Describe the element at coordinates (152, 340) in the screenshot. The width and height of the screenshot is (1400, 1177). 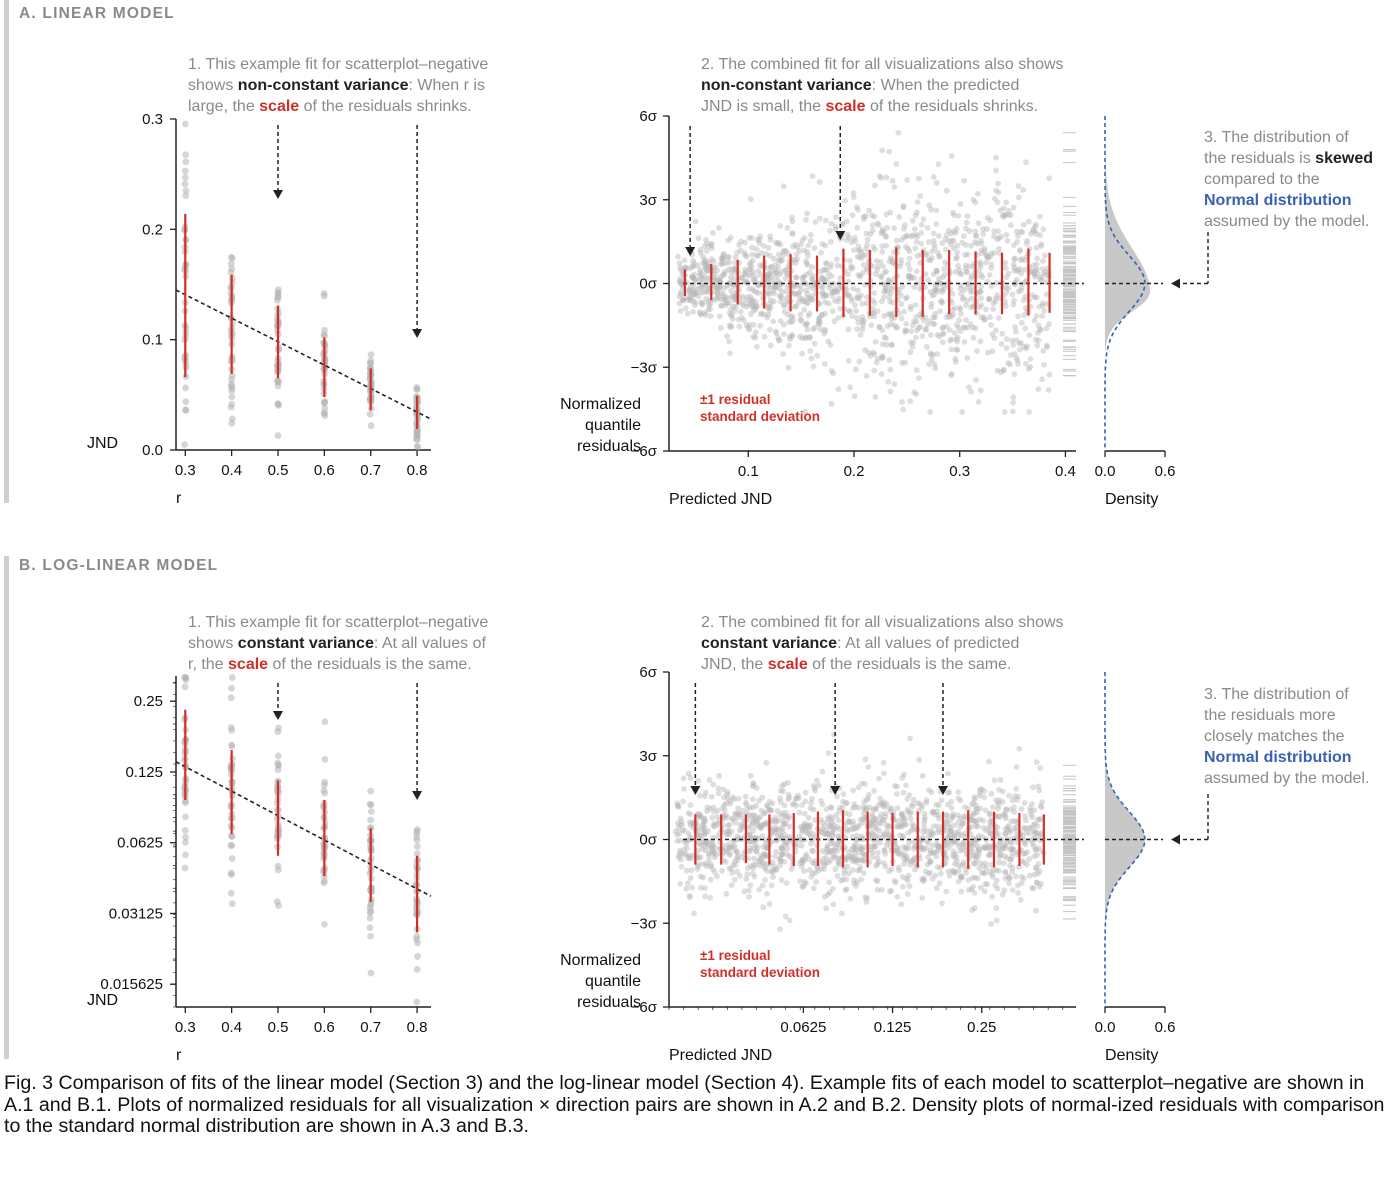
I see `y-tick-label: 0.1` at that location.